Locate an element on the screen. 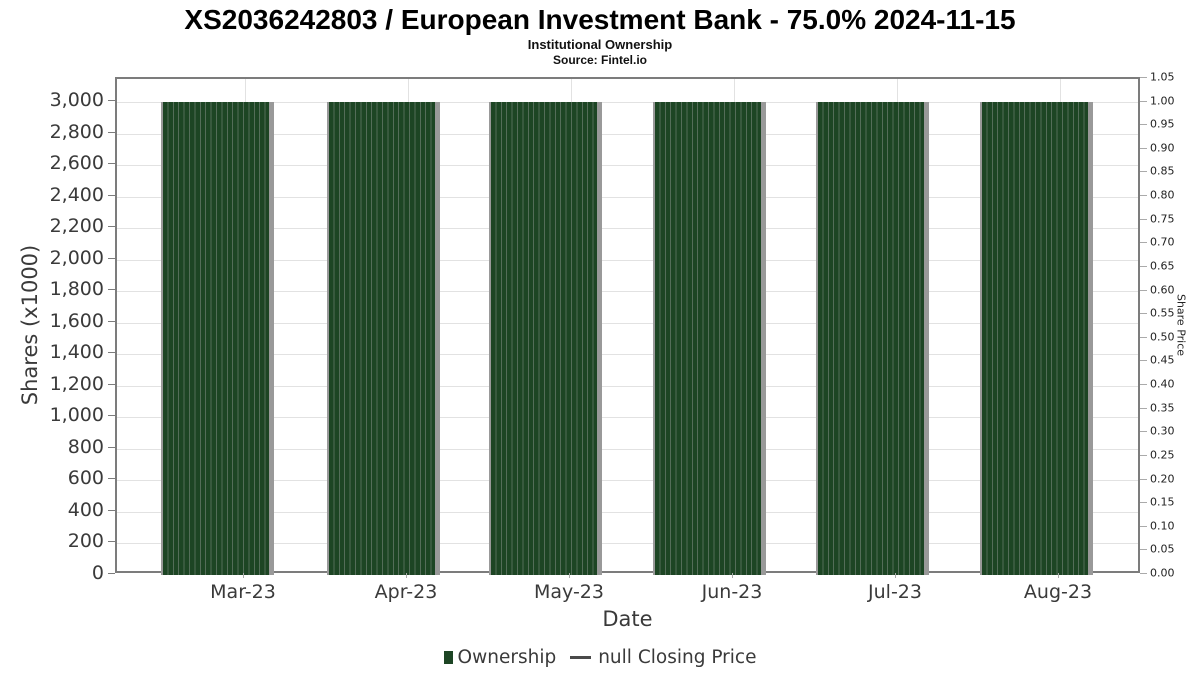 The image size is (1200, 675). left-axis-tick-label: 2,000 is located at coordinates (76, 257).